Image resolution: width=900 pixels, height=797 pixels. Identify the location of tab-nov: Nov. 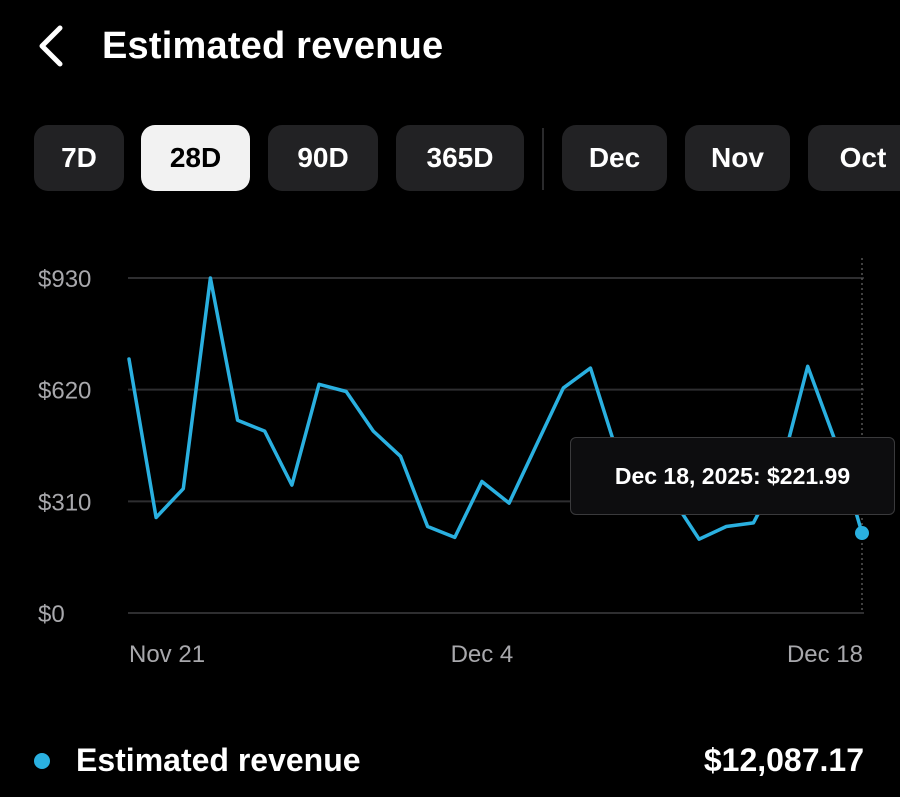
(737, 158).